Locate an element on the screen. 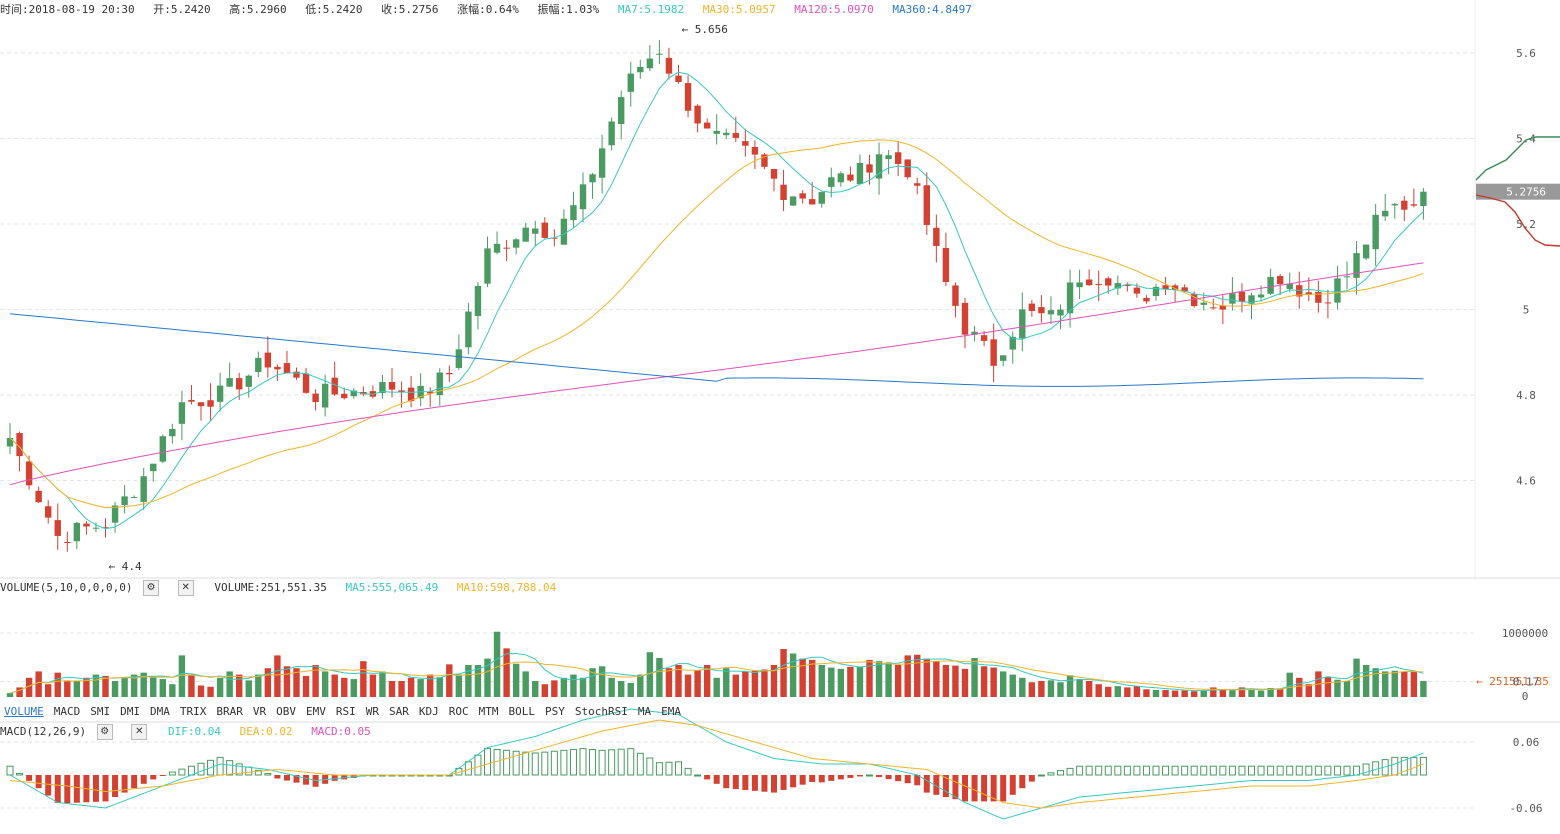  tab-roc: ROC is located at coordinates (458, 711).